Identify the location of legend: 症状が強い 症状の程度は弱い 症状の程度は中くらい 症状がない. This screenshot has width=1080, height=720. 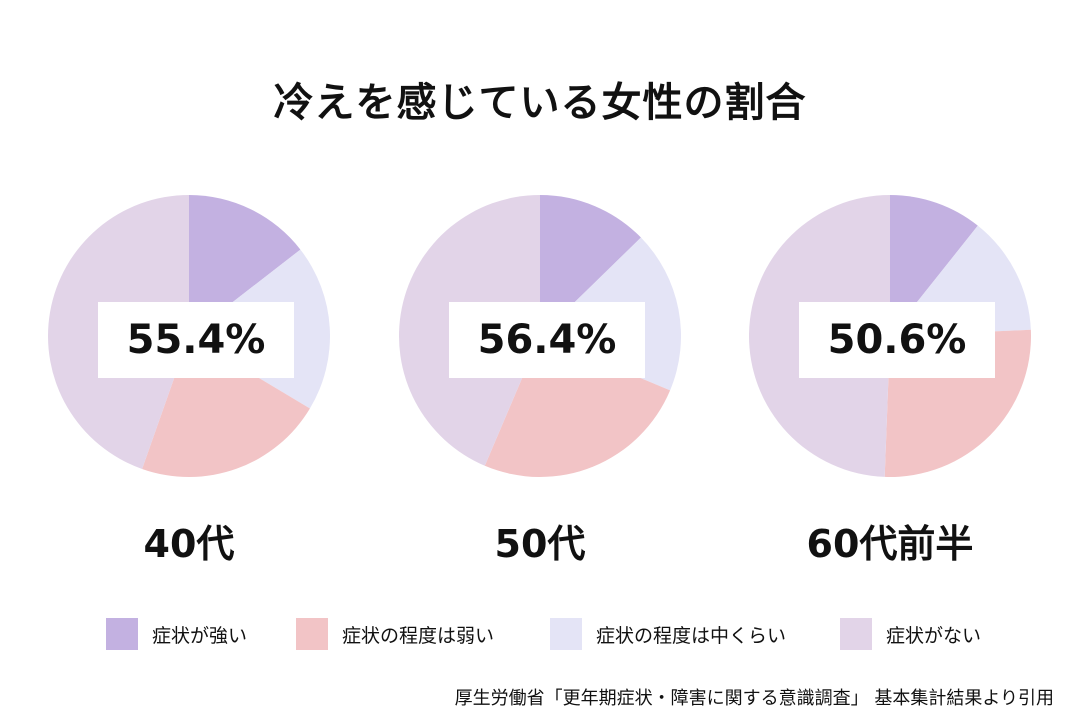
(576, 634).